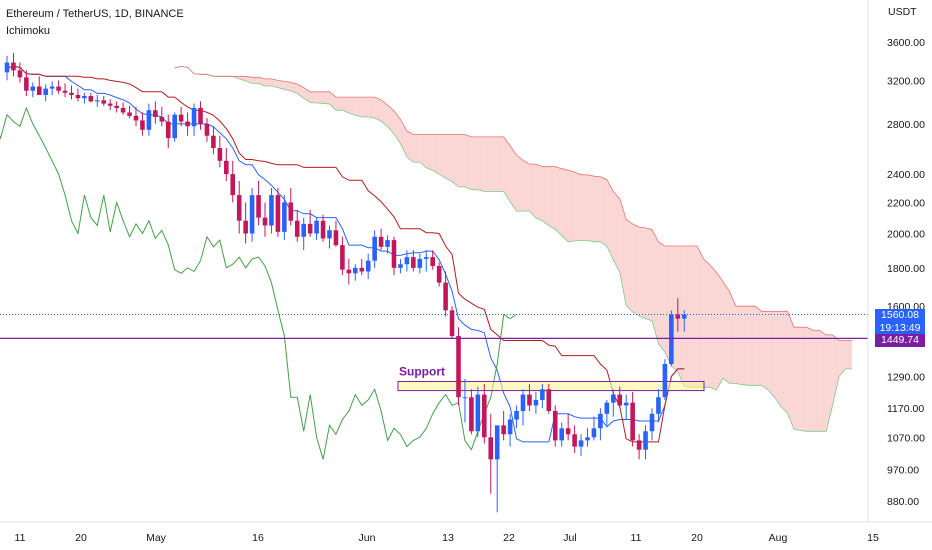 This screenshot has height=550, width=932. Describe the element at coordinates (258, 538) in the screenshot. I see `time-tick-label: 16` at that location.